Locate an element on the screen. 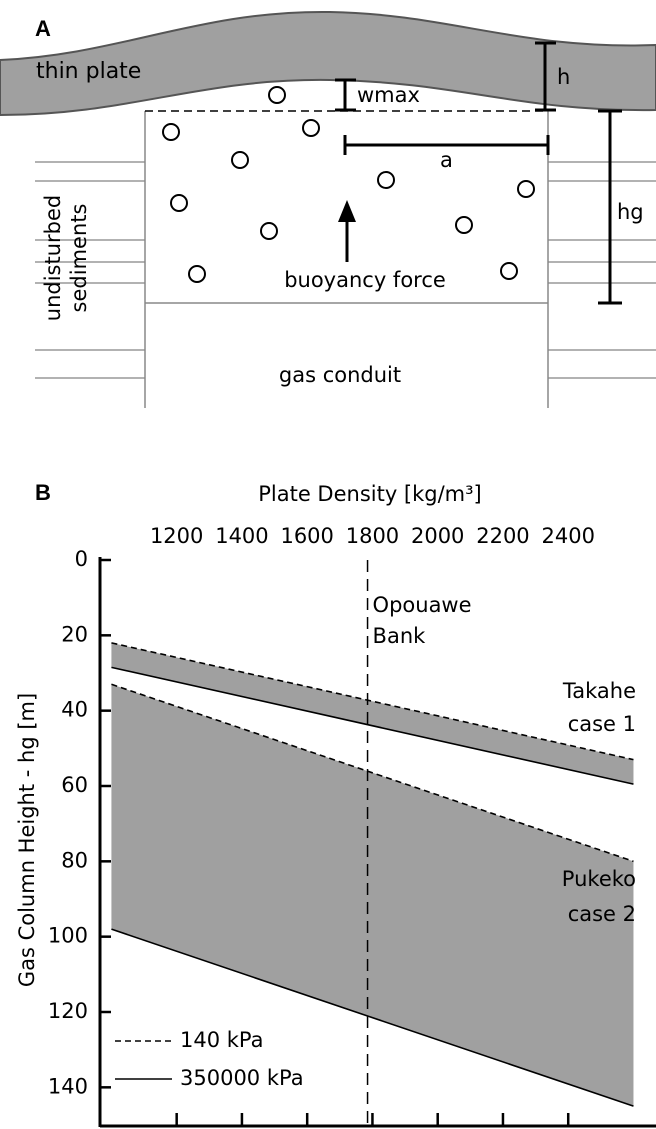  y-axis-title: Gas Column Height - hg [m] is located at coordinates (27, 840).